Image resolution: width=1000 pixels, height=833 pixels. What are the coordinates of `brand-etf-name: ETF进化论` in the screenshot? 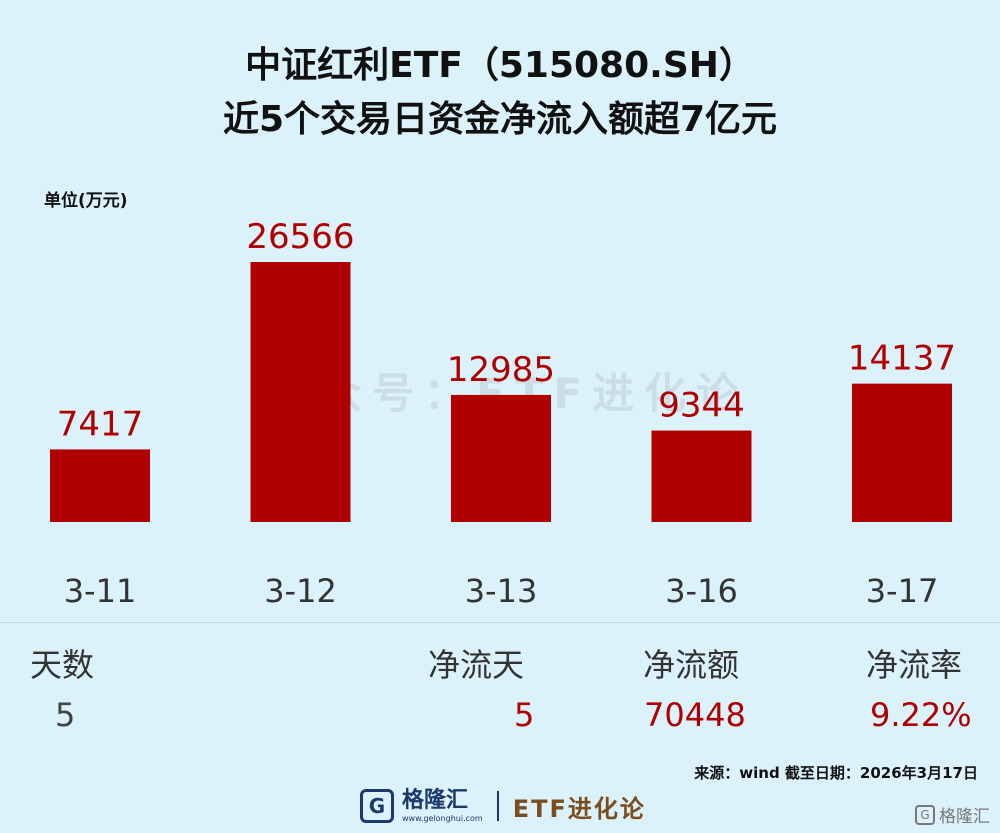 It's located at (579, 808).